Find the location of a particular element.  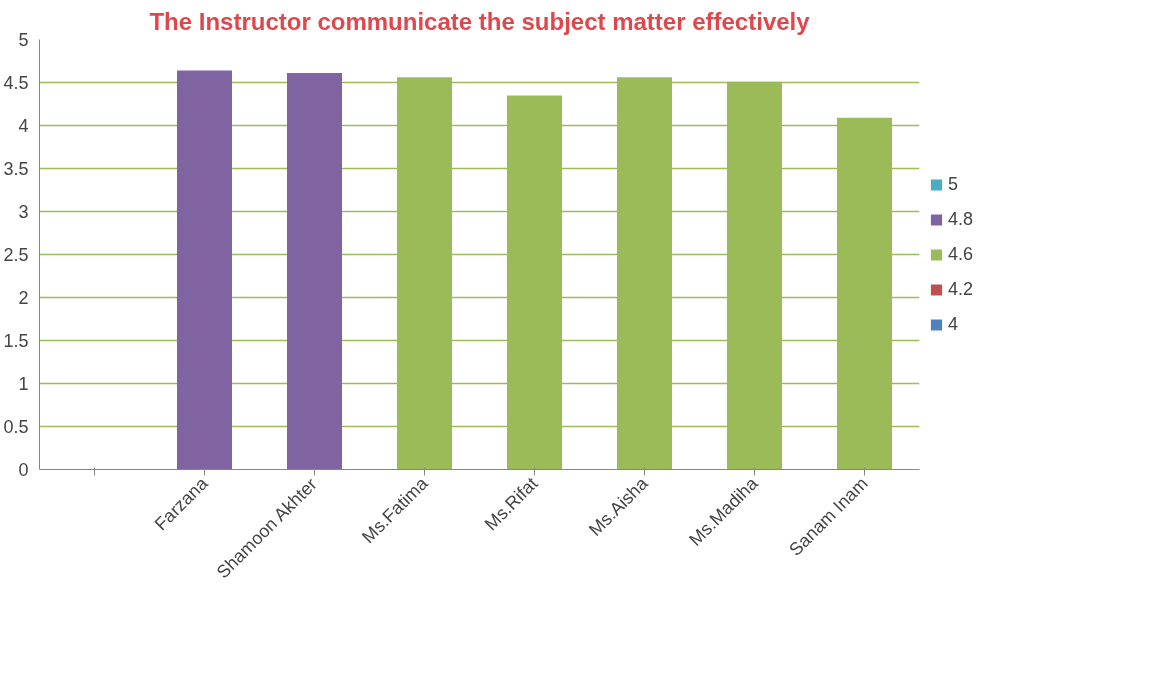

legend-label: 4.8 is located at coordinates (961, 219).